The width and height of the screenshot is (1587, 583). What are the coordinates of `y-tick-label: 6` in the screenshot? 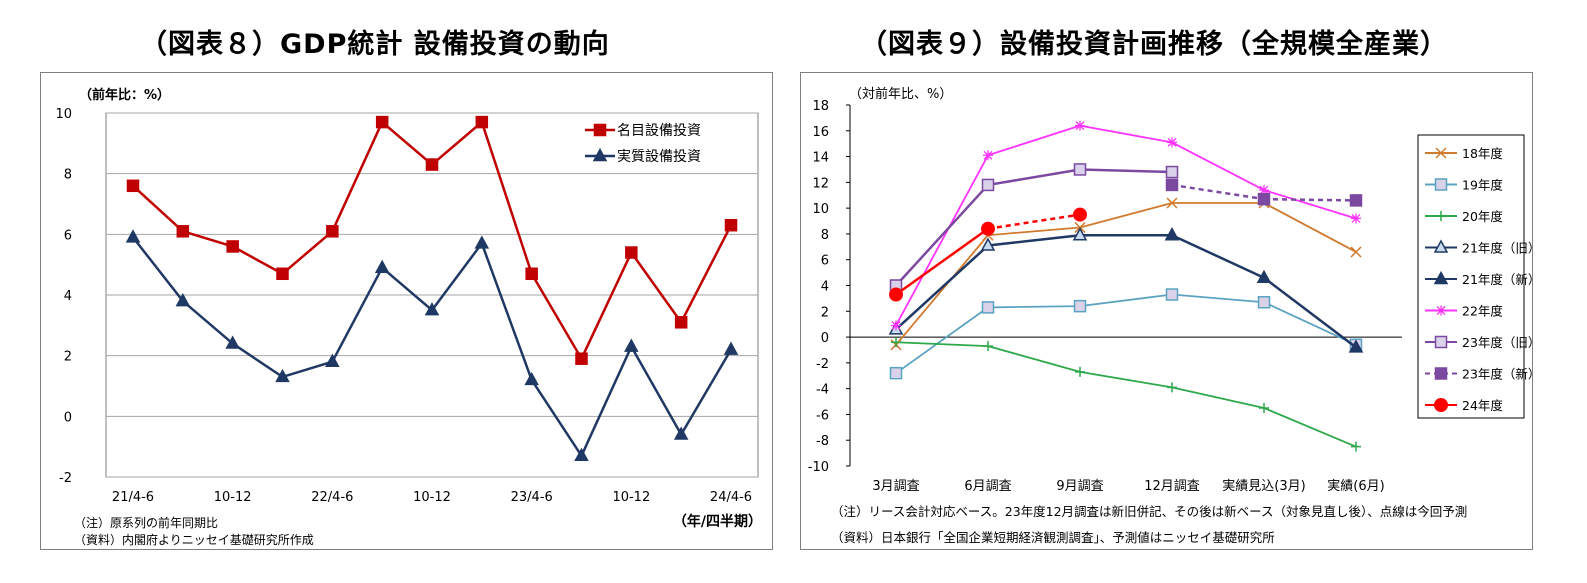 It's located at (825, 261).